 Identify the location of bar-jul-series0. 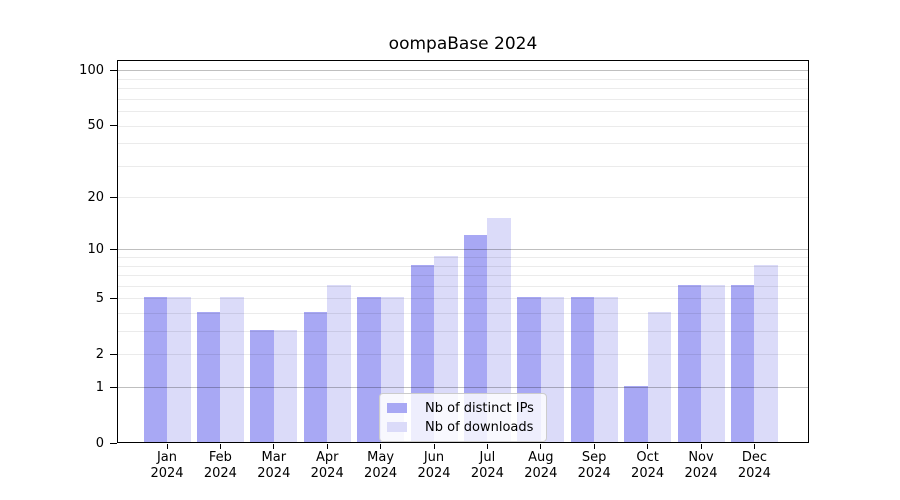
(475, 338).